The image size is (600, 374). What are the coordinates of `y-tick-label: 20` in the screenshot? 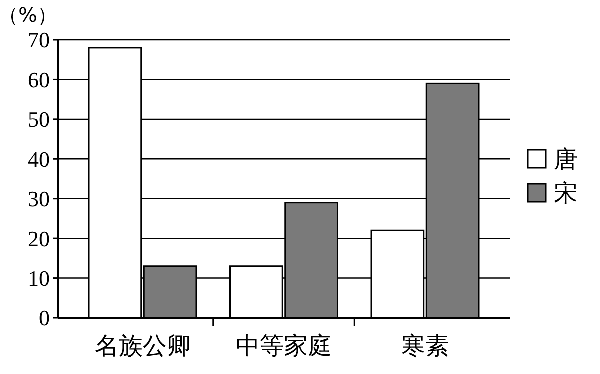 It's located at (39, 239).